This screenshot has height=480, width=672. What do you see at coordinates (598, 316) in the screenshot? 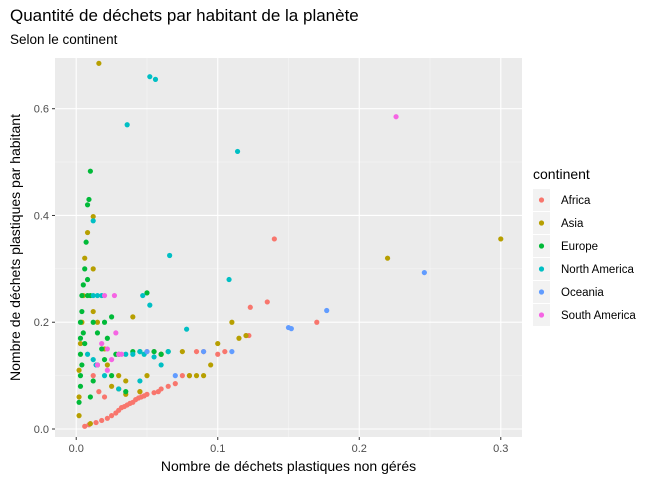
I see `legend-label-south-america: South America` at bounding box center [598, 316].